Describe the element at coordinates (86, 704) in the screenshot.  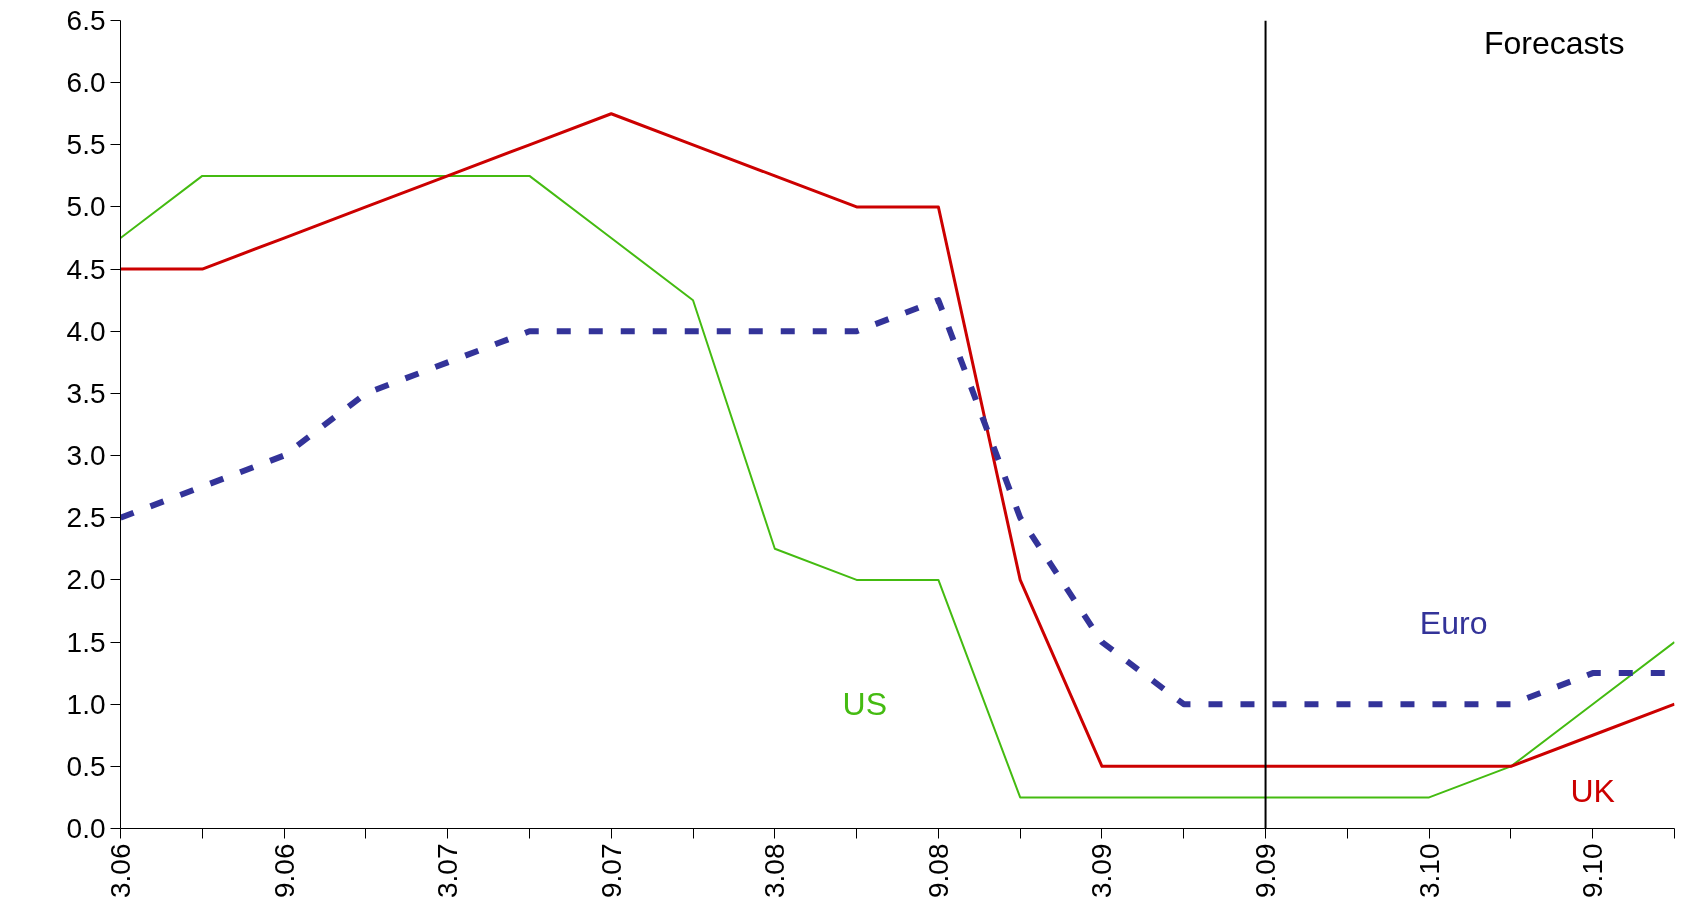
I see `y-tick-label: 1.0` at that location.